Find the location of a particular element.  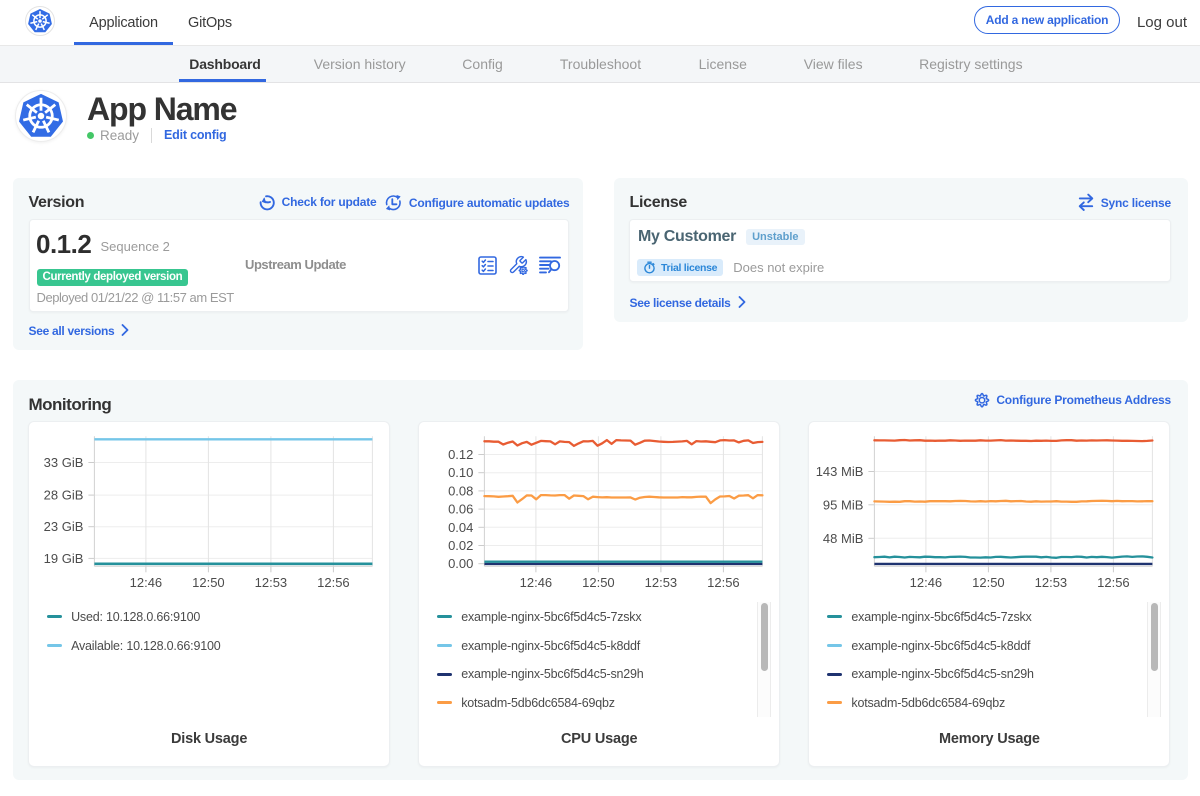

svg-text: 0.10 is located at coordinates (460, 472).